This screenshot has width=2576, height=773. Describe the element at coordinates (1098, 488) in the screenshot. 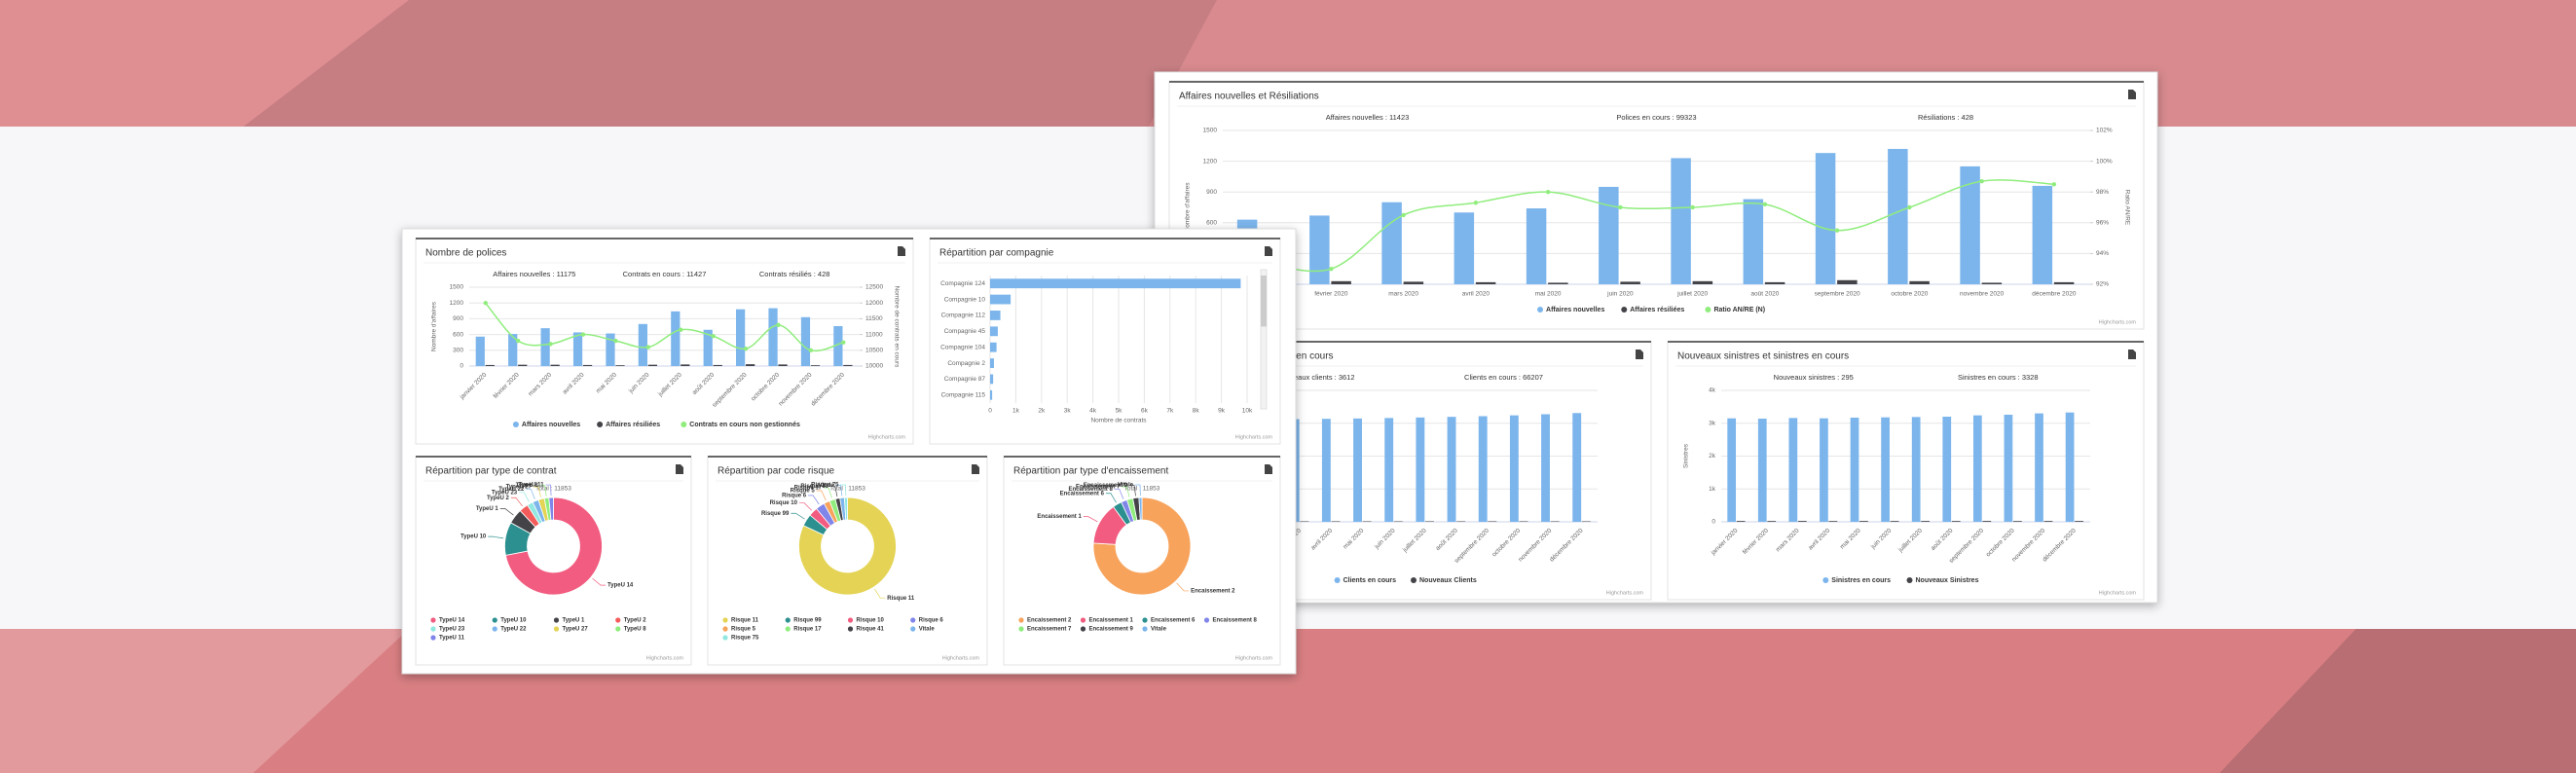

I see `pie-label: Encaissement 7` at that location.